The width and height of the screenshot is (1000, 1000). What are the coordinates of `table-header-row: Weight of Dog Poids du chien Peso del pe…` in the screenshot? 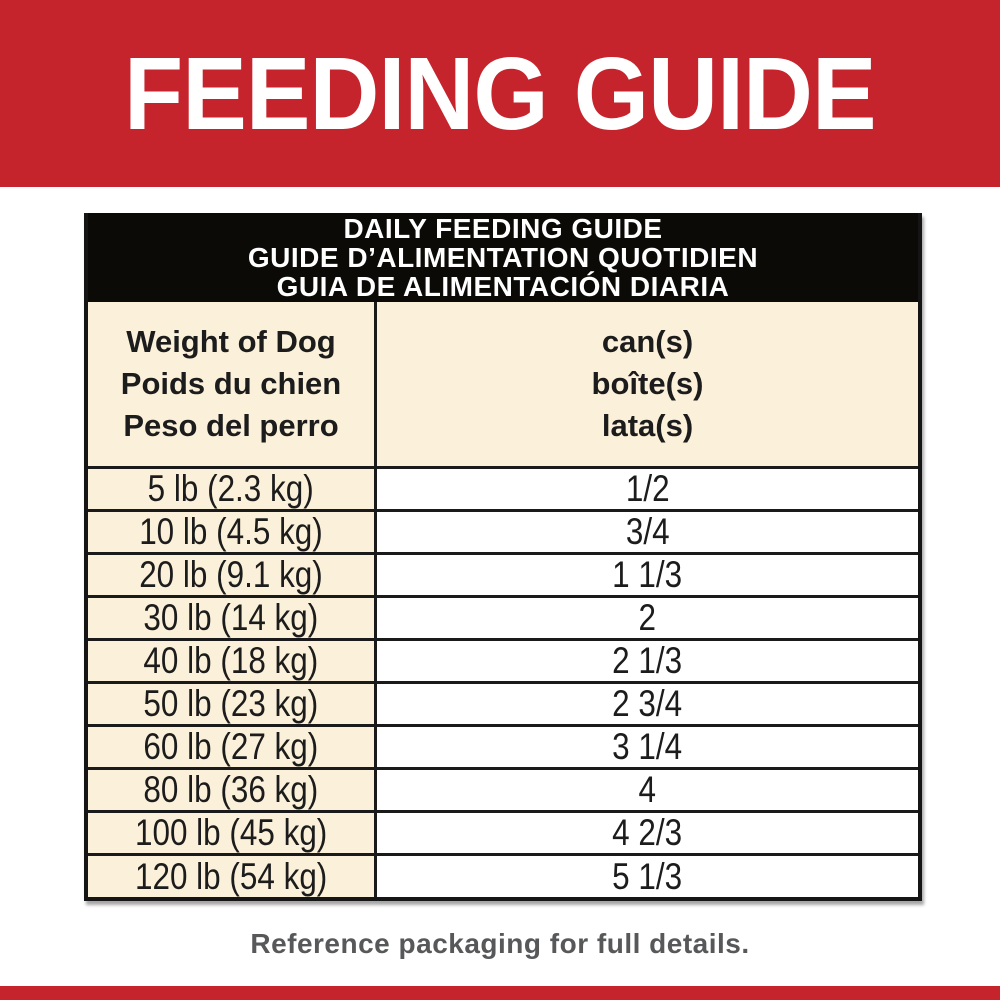 It's located at (503, 385).